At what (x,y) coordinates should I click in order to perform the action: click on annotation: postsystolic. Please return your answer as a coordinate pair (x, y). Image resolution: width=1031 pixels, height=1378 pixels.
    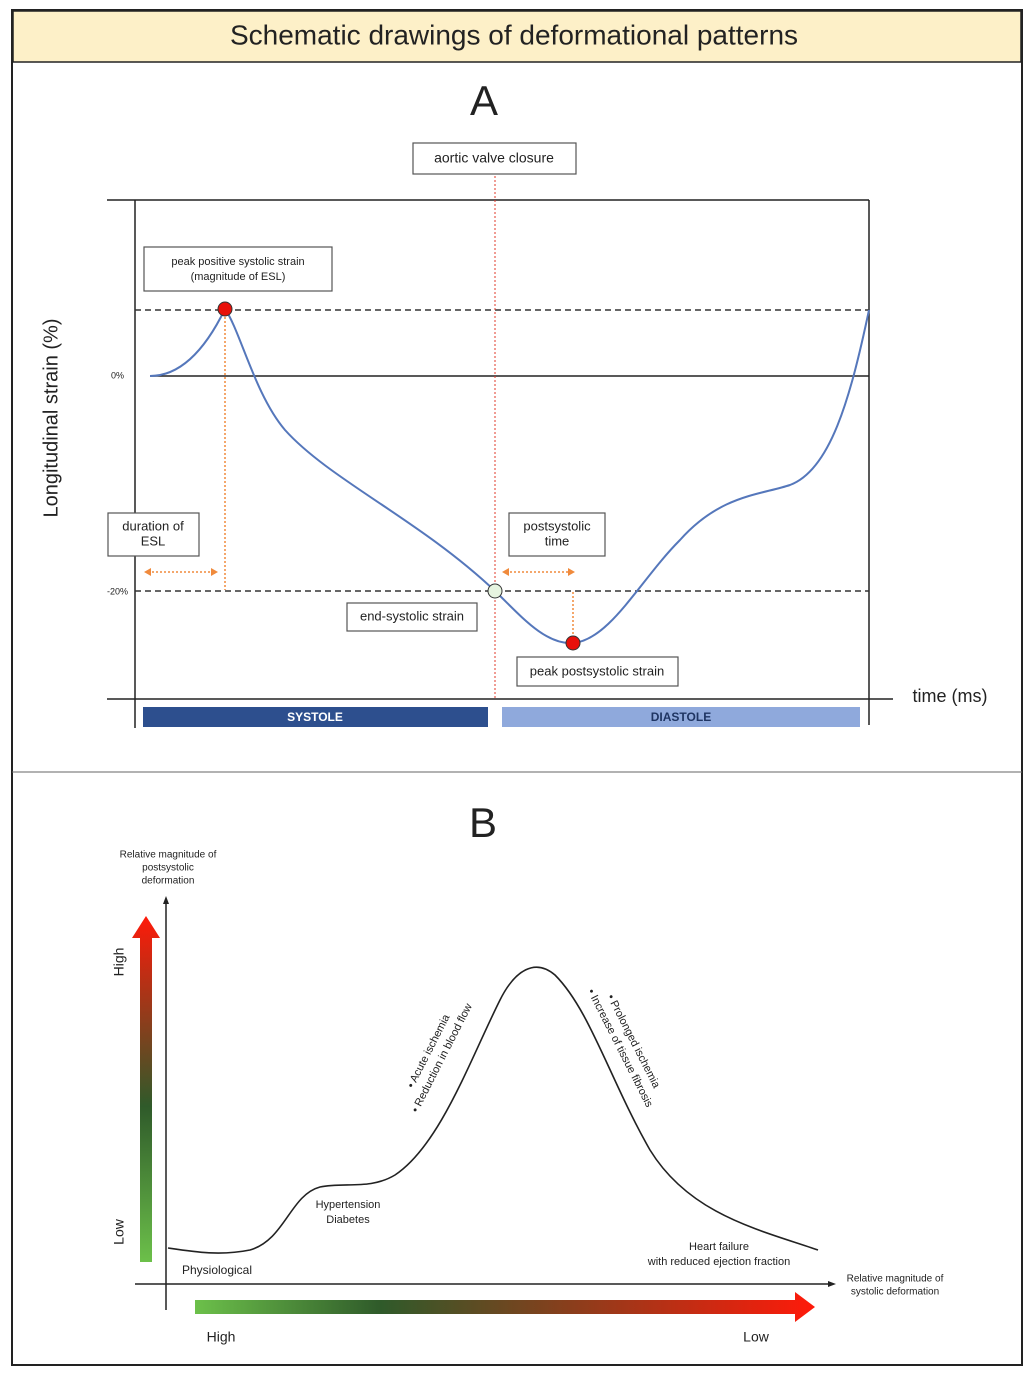
    Looking at the image, I should click on (557, 525).